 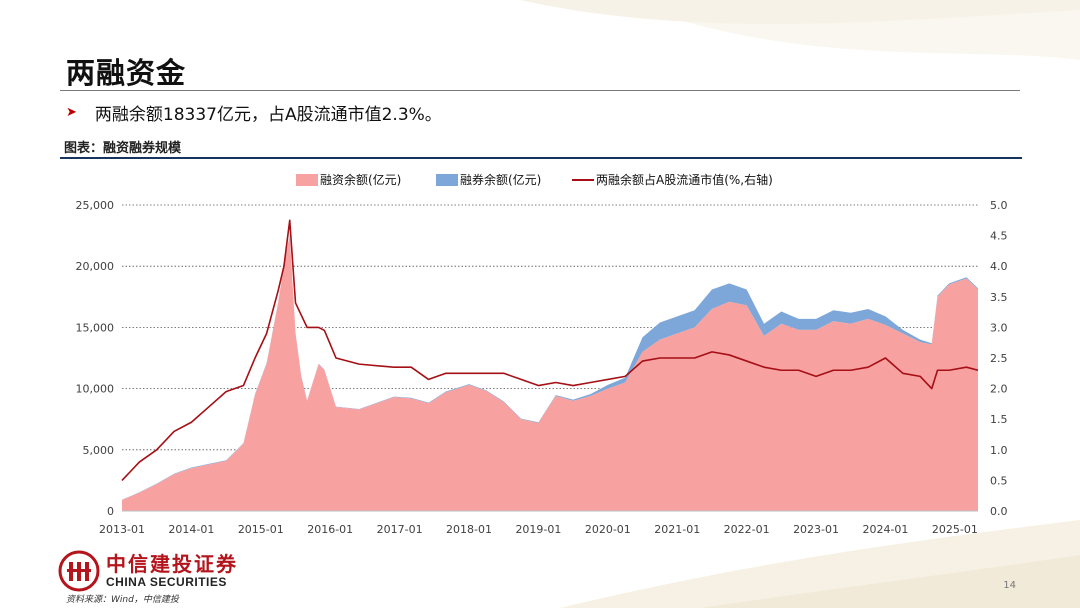 I want to click on y-right-tick-label: 2.0, so click(x=999, y=389).